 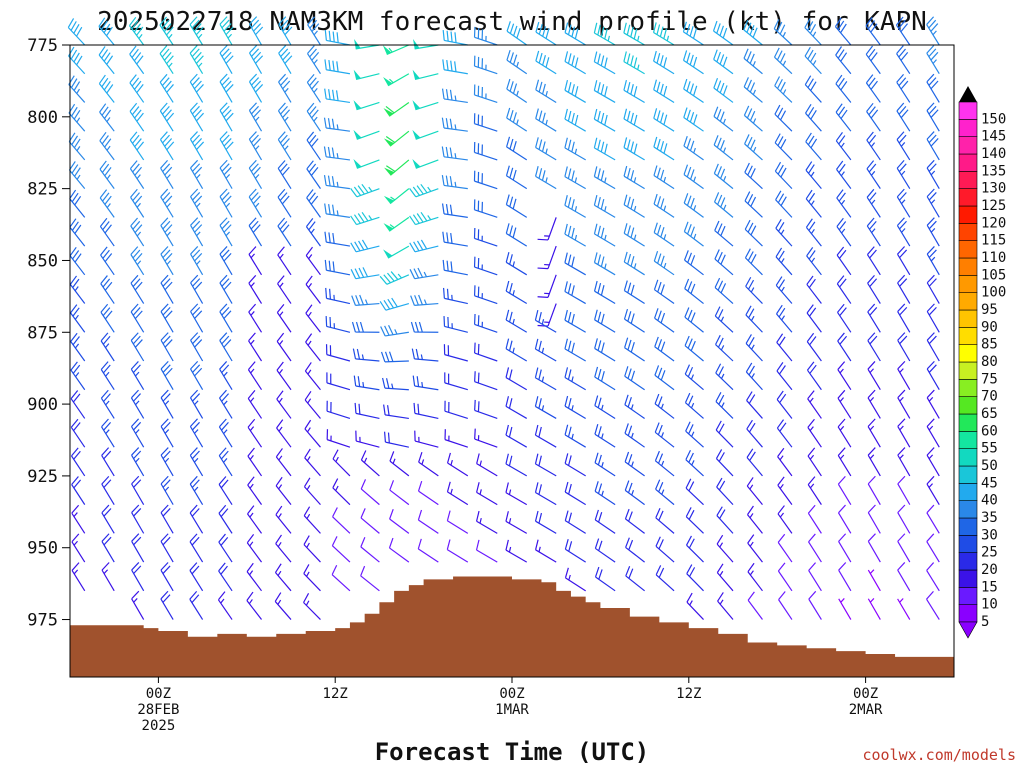 What do you see at coordinates (416, 163) in the screenshot?
I see `barb-pennant` at bounding box center [416, 163].